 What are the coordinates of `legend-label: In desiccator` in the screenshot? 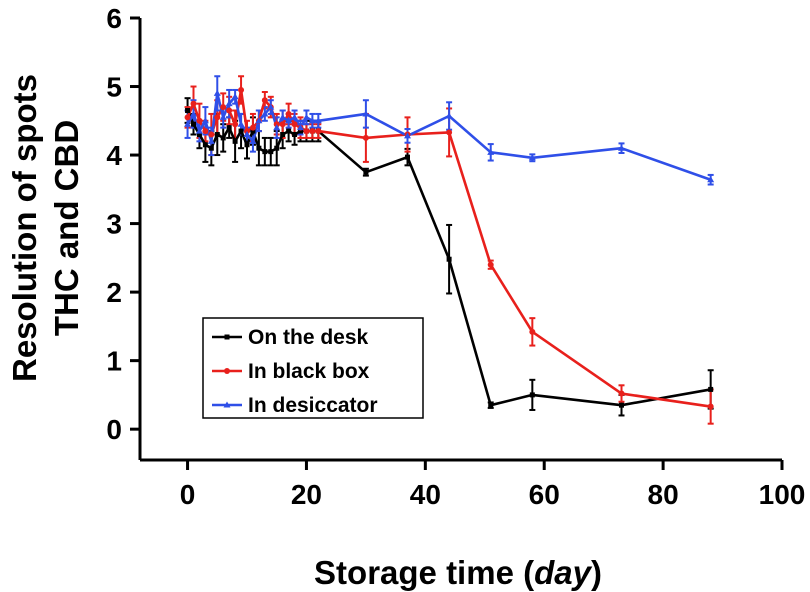 It's located at (313, 405).